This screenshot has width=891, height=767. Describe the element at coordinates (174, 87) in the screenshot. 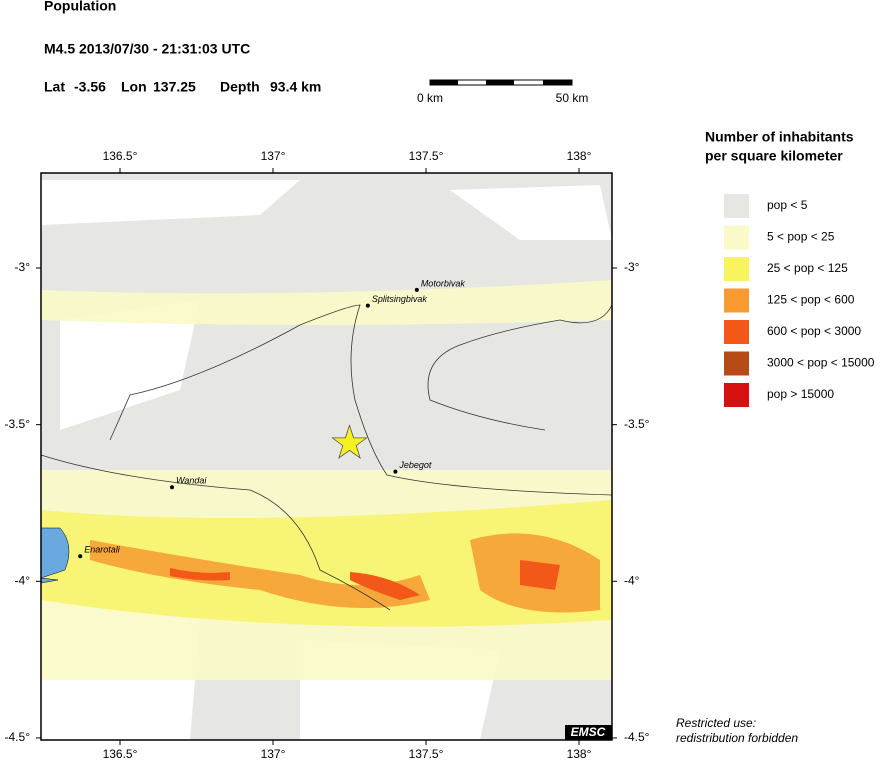

I see `lon: 137.25` at that location.